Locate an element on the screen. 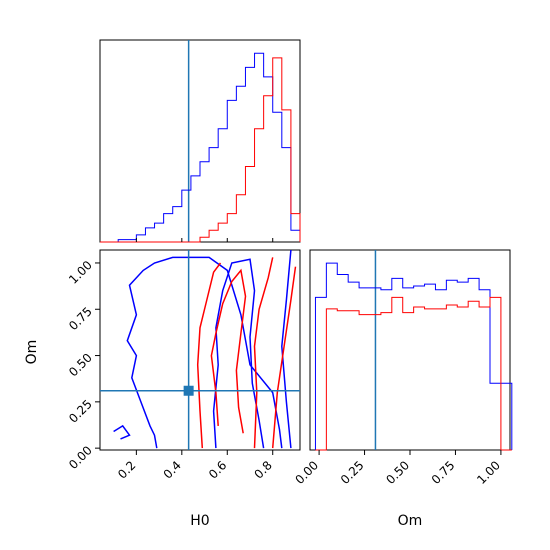 The width and height of the screenshot is (550, 550). joint-x-ticks: 0.2 0.4 0.6 0.8 is located at coordinates (195, 466).